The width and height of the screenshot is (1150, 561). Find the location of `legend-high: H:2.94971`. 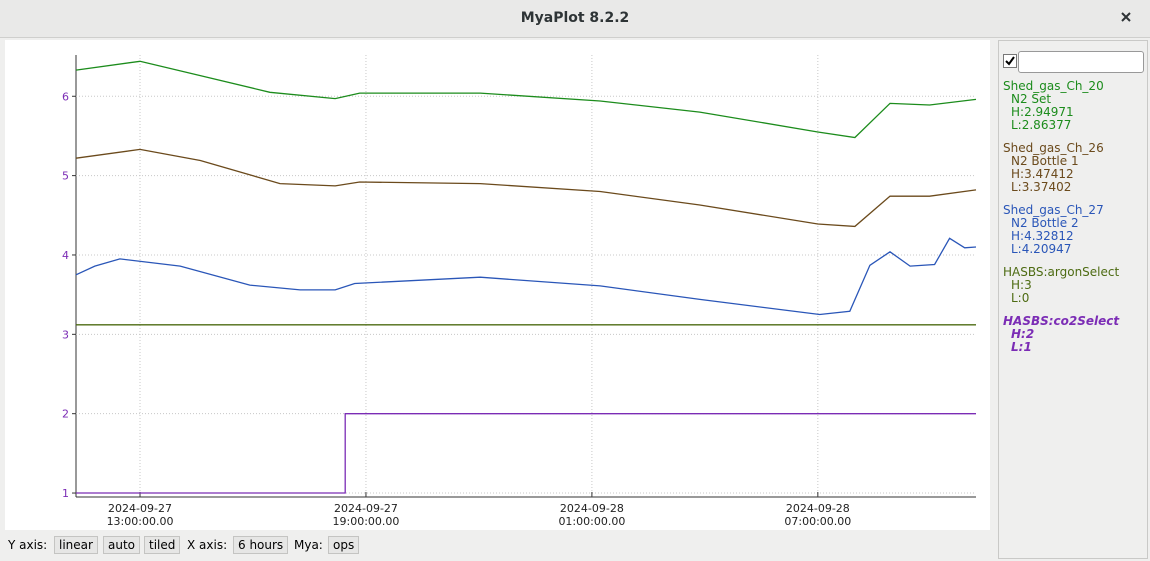

legend-high: H:2.94971 is located at coordinates (1042, 112).